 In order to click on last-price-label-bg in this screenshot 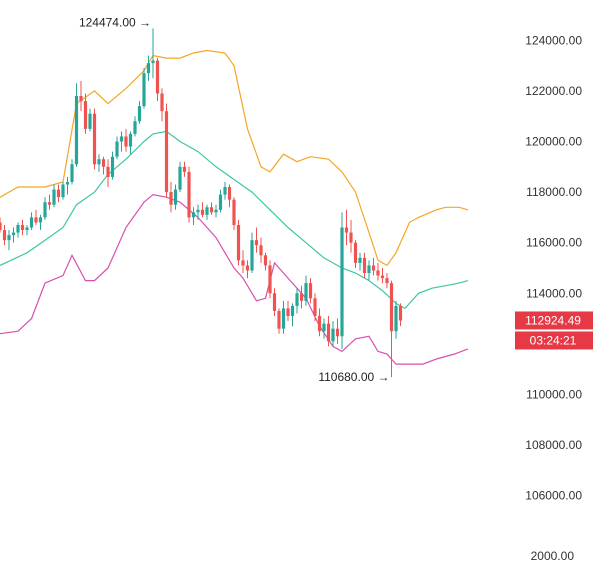, I will do `click(554, 320)`.